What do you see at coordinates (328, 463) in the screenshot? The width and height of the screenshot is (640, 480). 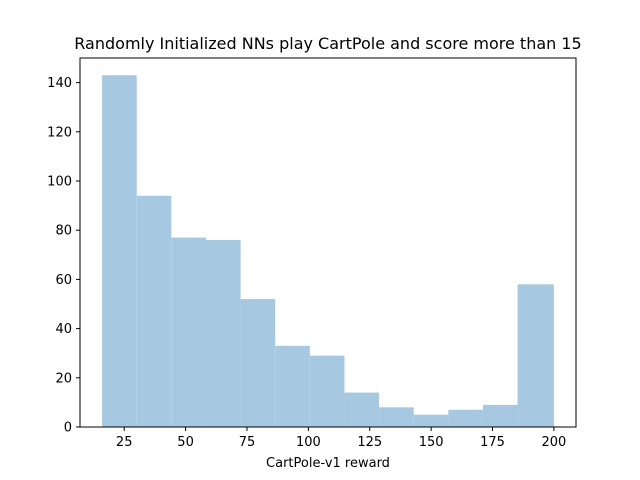 I see `x-axis-label: CartPole-v1 reward` at bounding box center [328, 463].